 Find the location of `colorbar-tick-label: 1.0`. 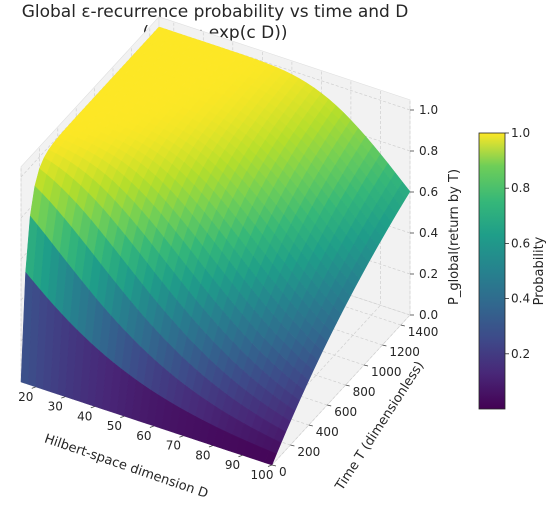

colorbar-tick-label: 1.0 is located at coordinates (520, 133).